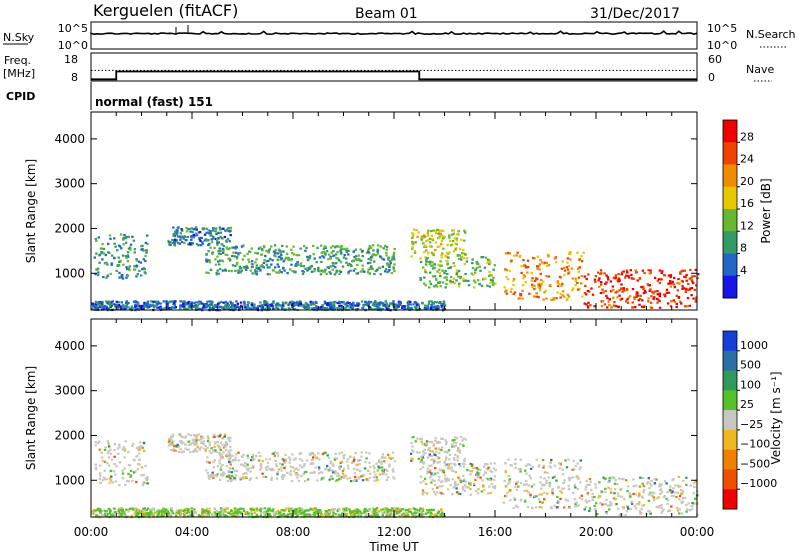  What do you see at coordinates (747, 203) in the screenshot?
I see `colorbar-tick-label: 16` at bounding box center [747, 203].